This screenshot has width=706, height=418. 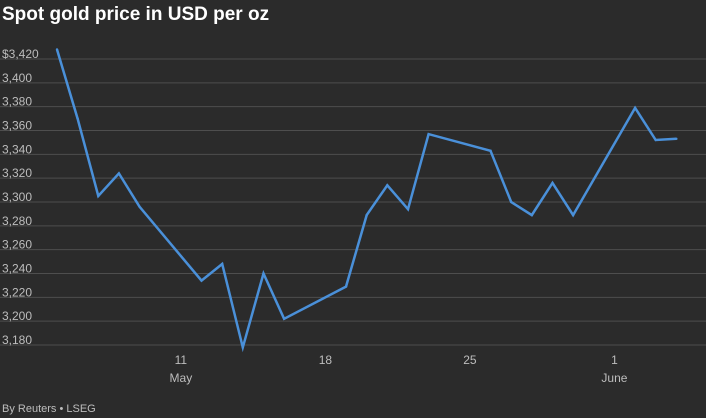 What do you see at coordinates (614, 360) in the screenshot?
I see `x-tick-label: 1` at bounding box center [614, 360].